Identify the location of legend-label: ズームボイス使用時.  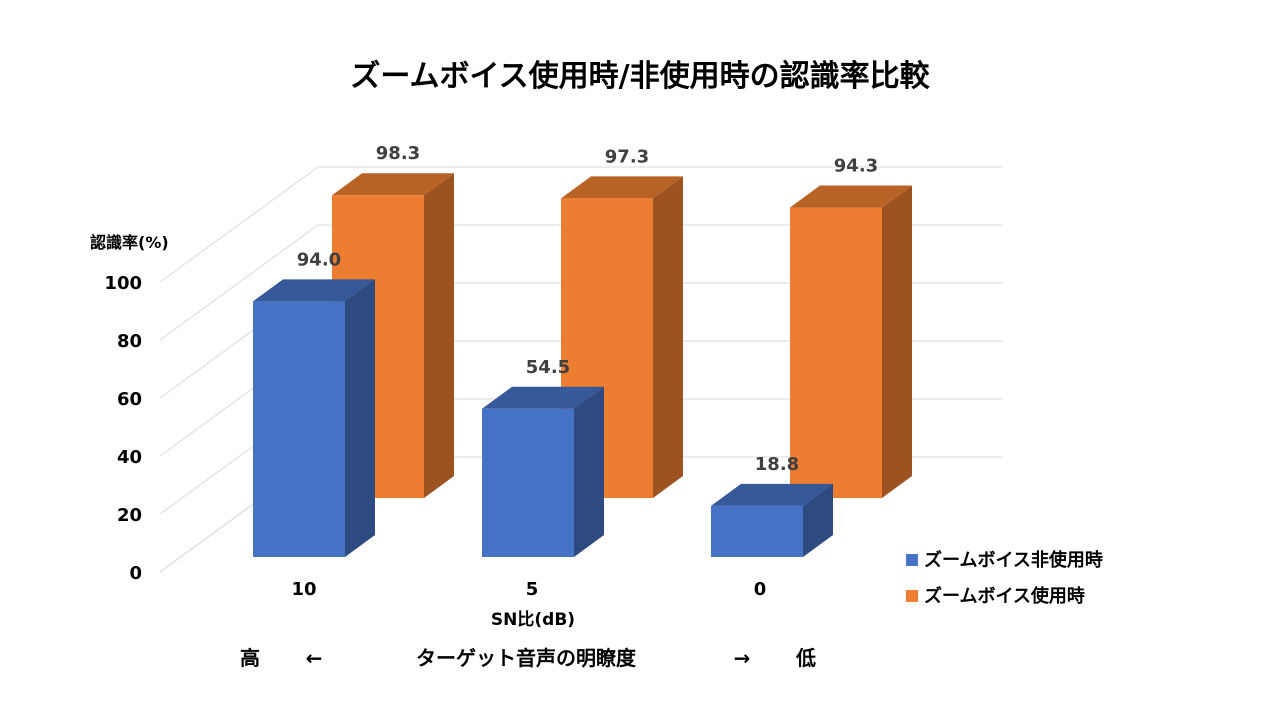
(1004, 596).